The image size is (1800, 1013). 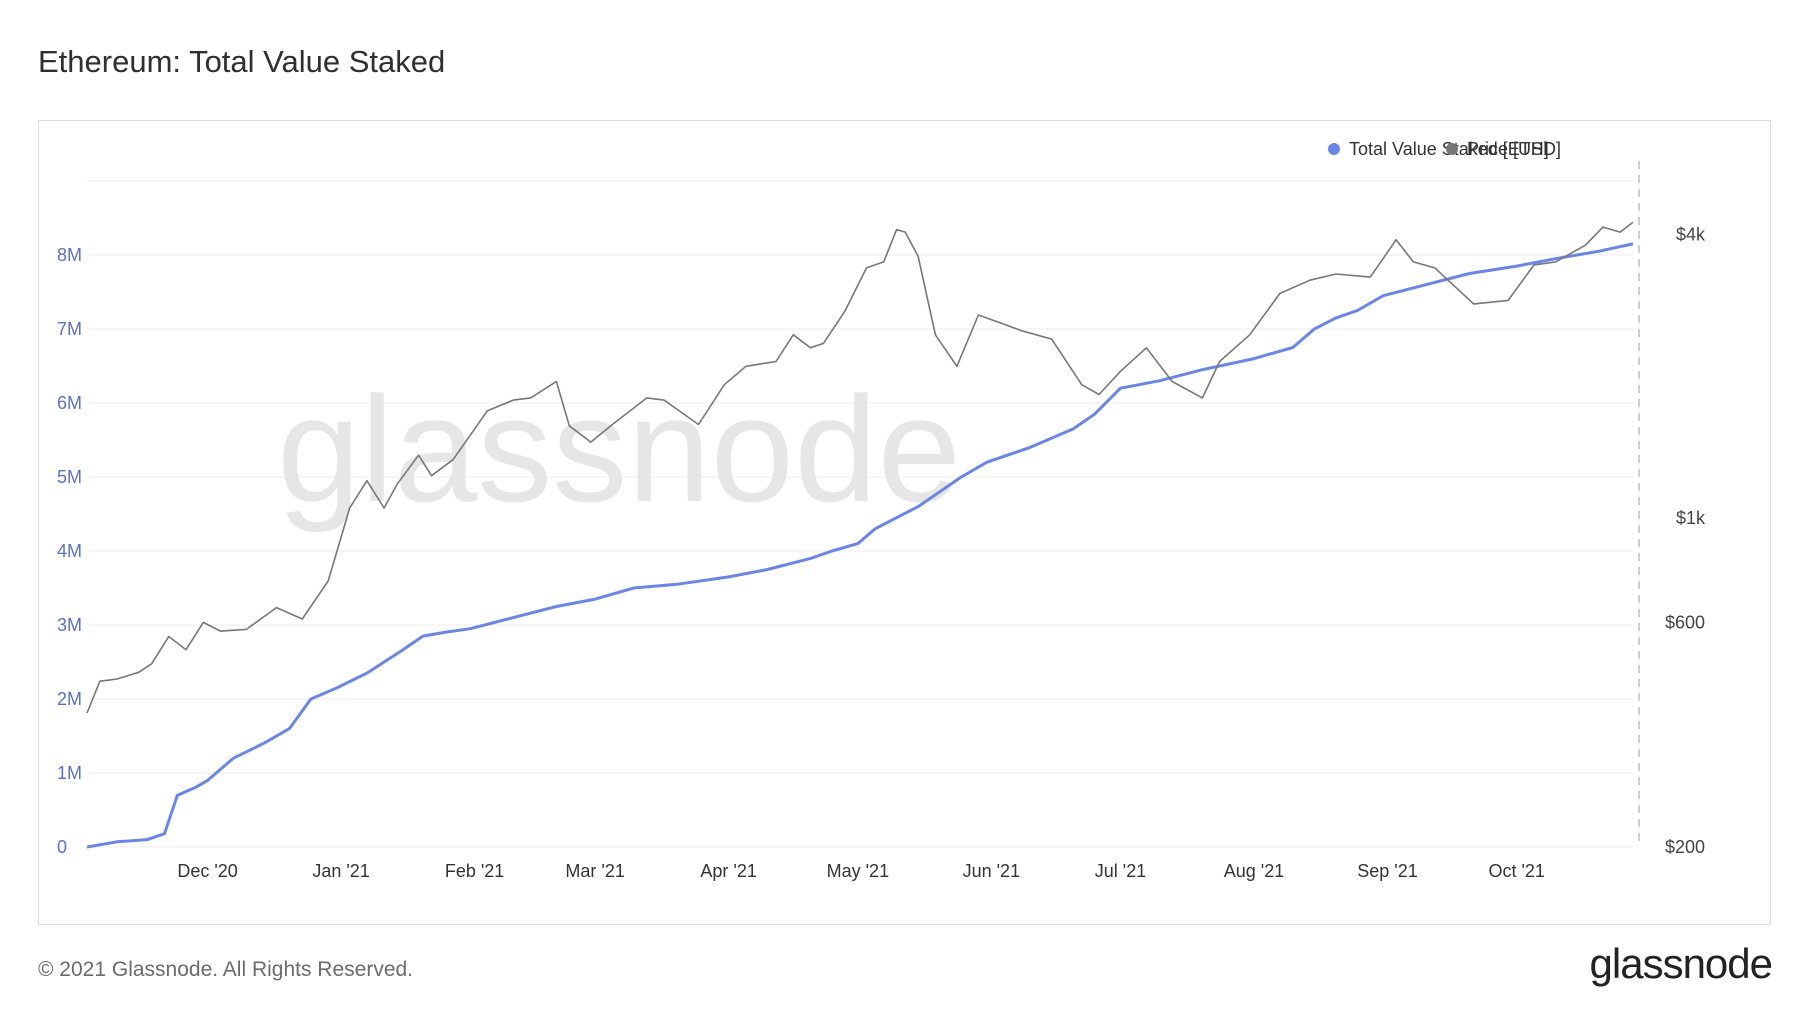 I want to click on y-left-tick-label: 1M, so click(x=69, y=773).